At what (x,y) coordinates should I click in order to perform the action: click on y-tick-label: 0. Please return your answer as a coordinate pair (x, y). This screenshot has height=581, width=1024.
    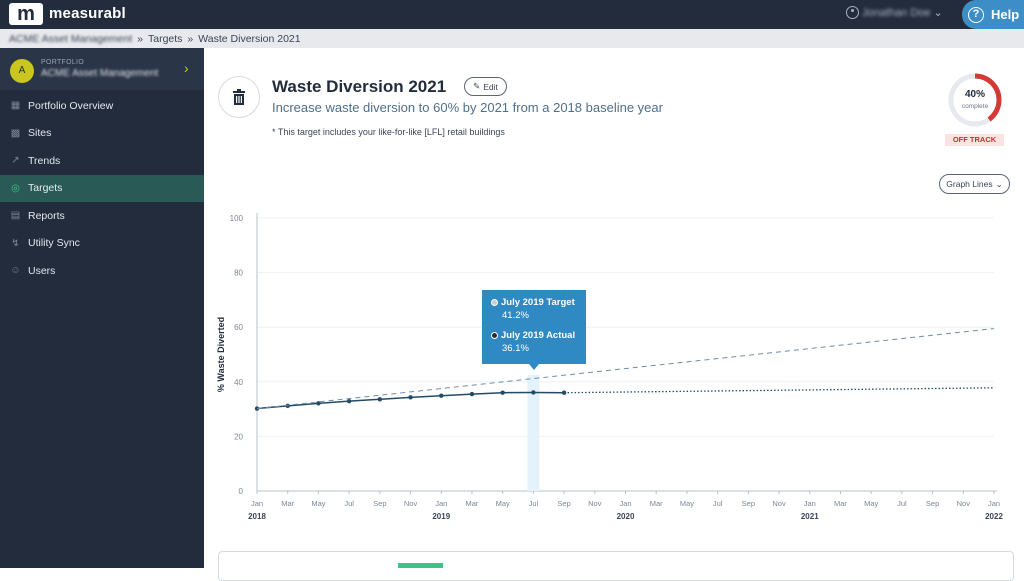
    Looking at the image, I should click on (241, 491).